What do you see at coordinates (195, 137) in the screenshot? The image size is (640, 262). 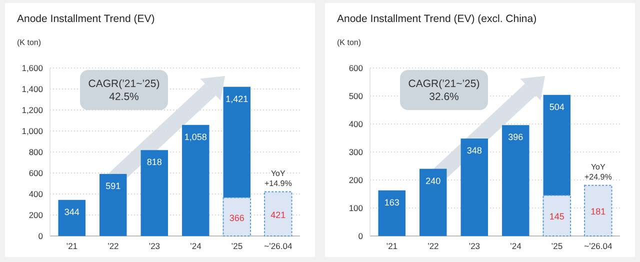 I see `data-label: 1,058` at bounding box center [195, 137].